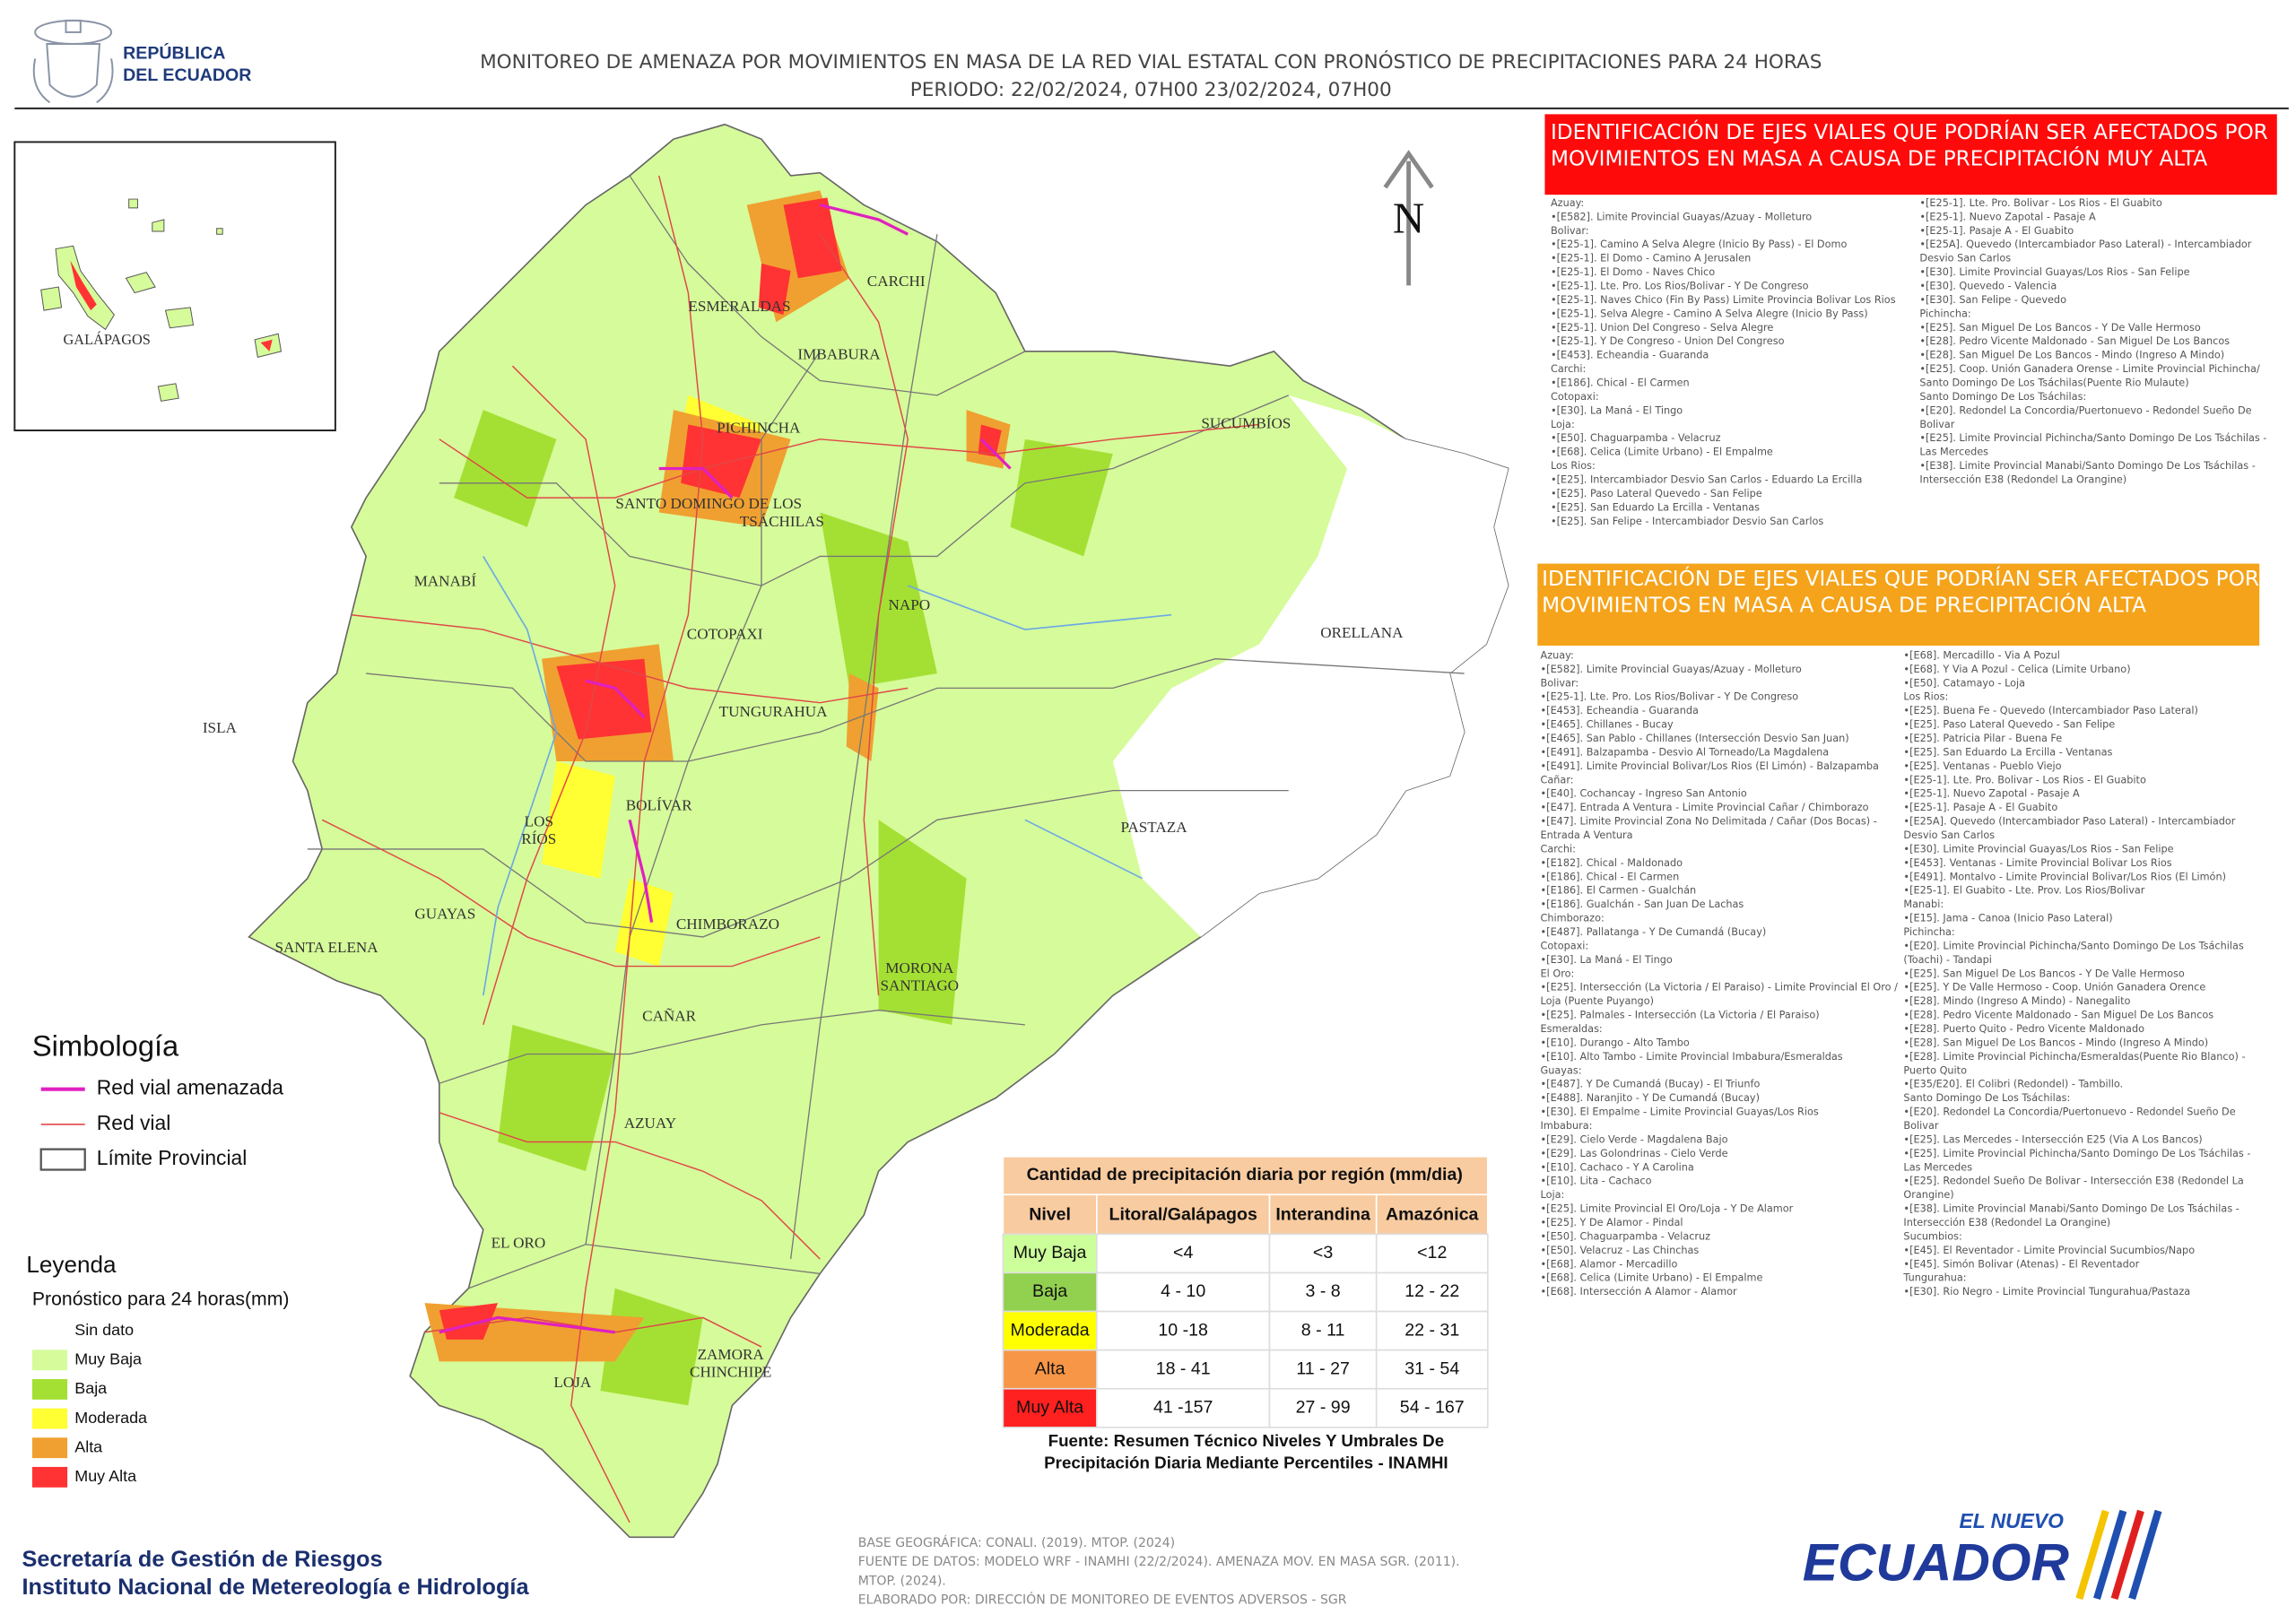 This screenshot has width=2296, height=1623. I want to click on province-label: LOS, so click(539, 821).